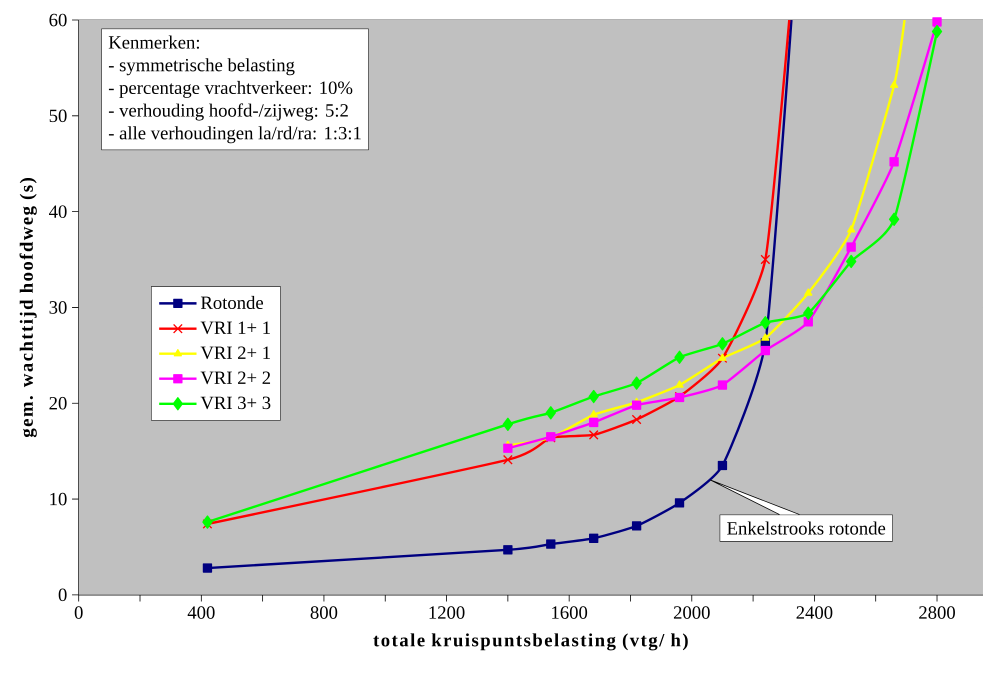 This screenshot has height=682, width=983. What do you see at coordinates (154, 43) in the screenshot?
I see `annotation: Kenmerken:` at bounding box center [154, 43].